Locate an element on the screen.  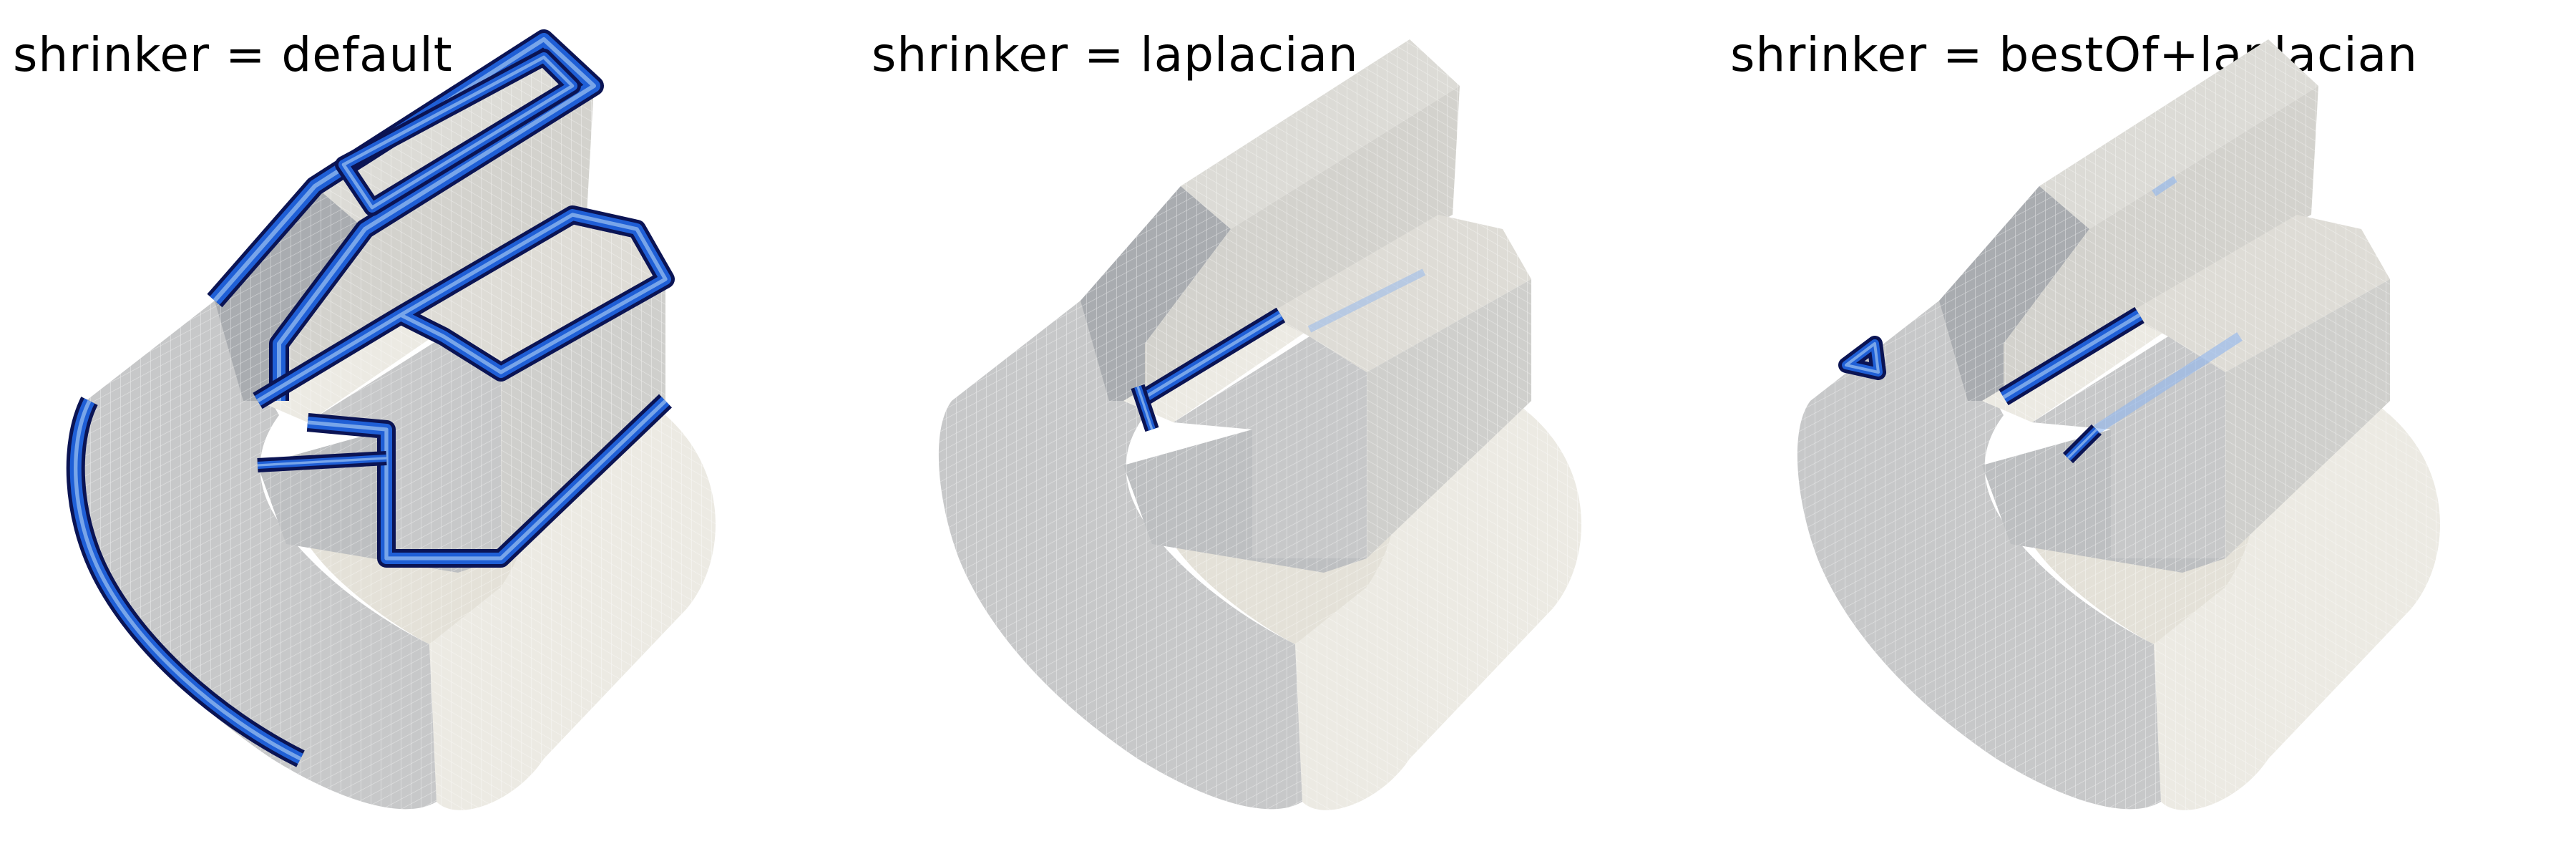
cell-band-lid-inner-inner is located at coordinates (458, 132).